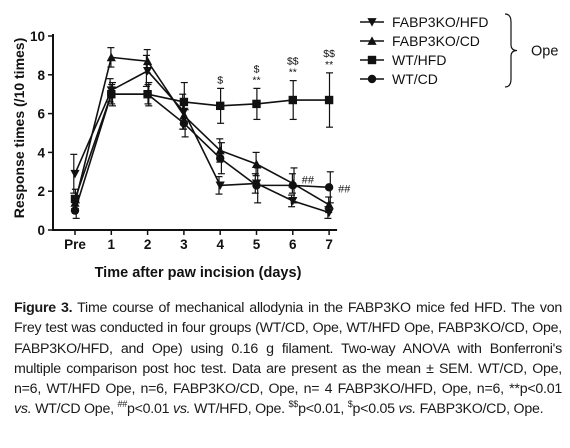 The width and height of the screenshot is (570, 448). I want to click on y-tick-label: 4, so click(41, 152).